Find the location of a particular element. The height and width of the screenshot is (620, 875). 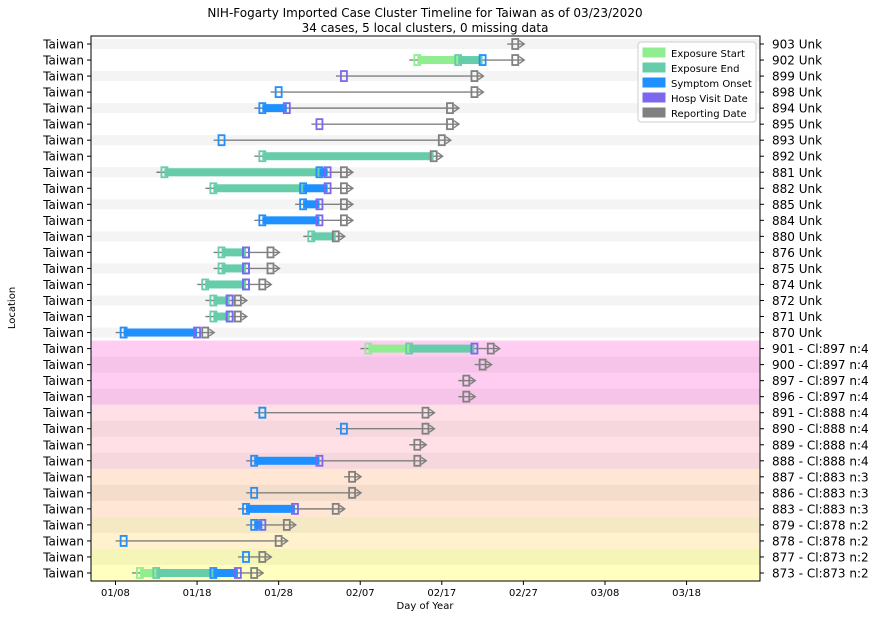

case-label: 875 Unk is located at coordinates (797, 269).